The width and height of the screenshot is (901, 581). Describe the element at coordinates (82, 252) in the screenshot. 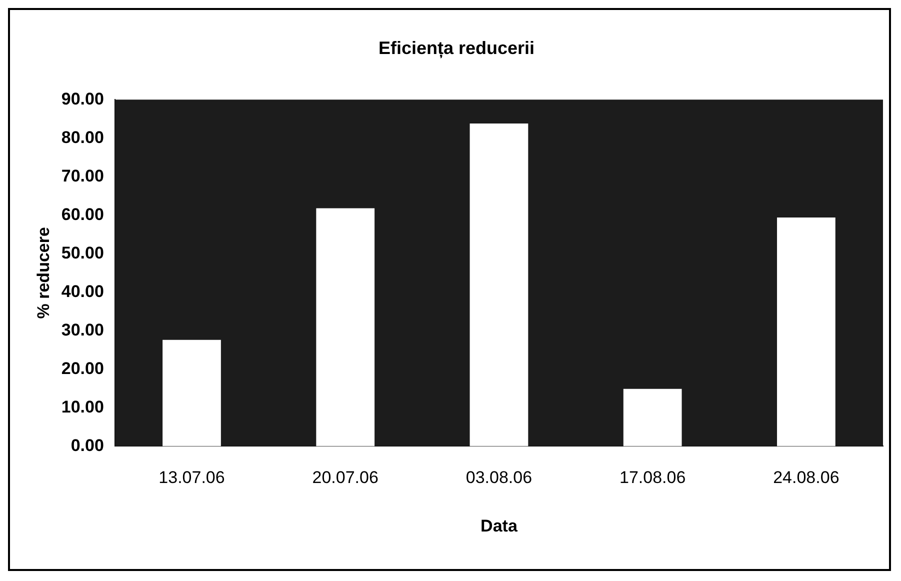

I see `y-tick-label: 50.00` at that location.